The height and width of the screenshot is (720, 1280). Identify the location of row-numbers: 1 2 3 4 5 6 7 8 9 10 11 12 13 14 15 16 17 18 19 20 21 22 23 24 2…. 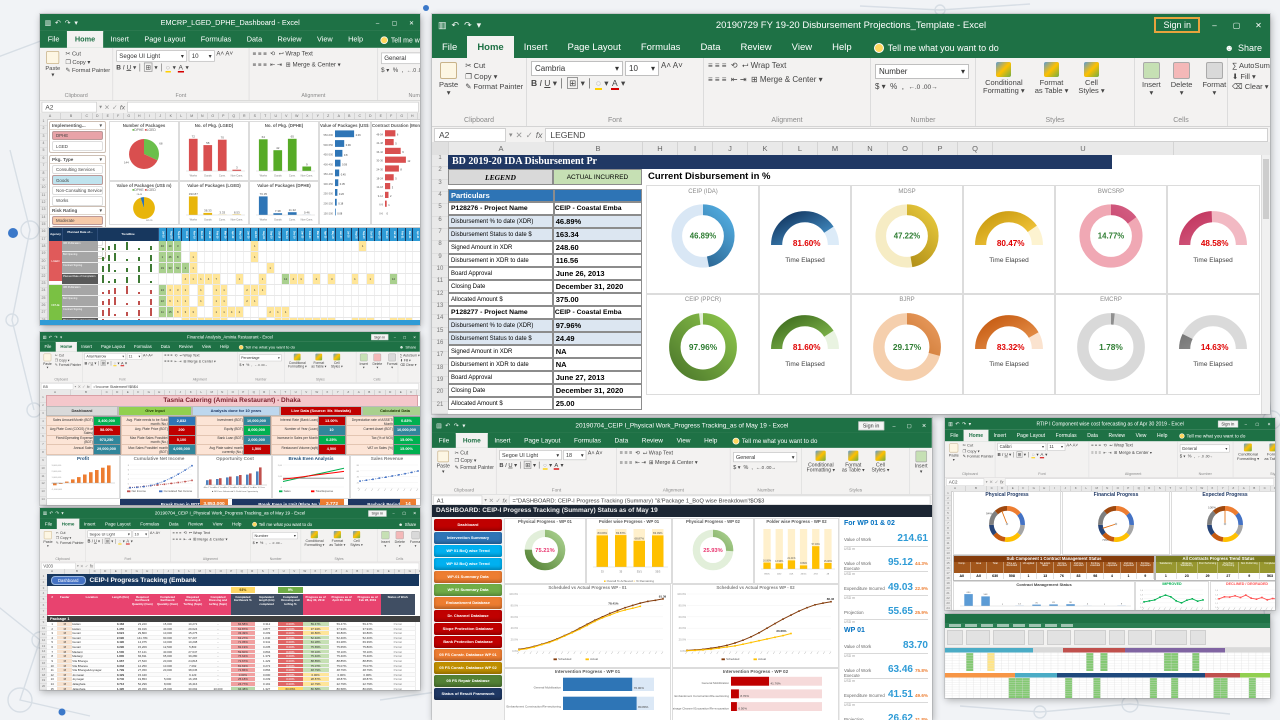
(44, 222).